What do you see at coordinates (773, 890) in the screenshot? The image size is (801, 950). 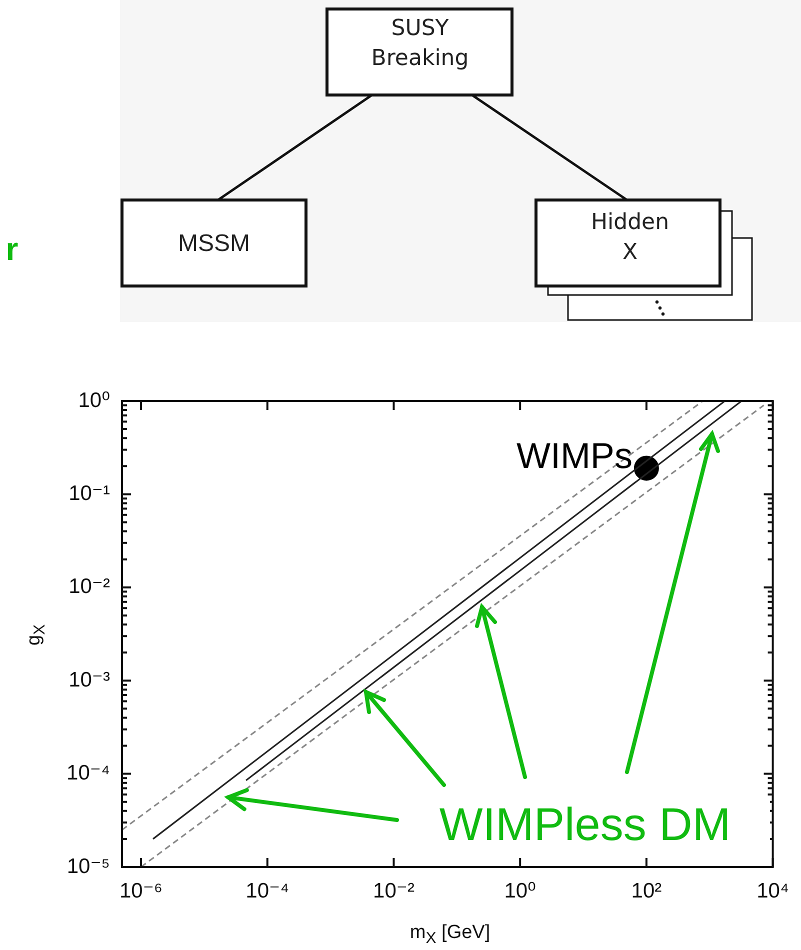 I see `x-tick-label: 10⁴` at bounding box center [773, 890].